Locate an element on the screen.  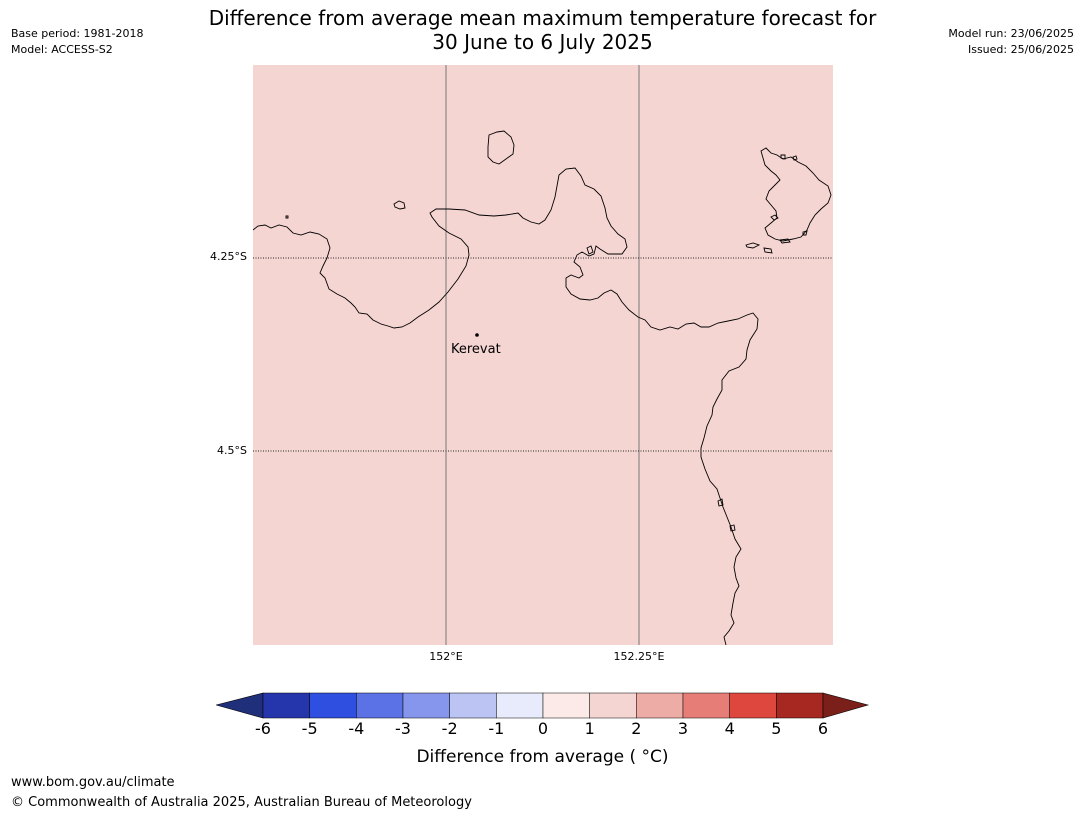
colorbar-under-arrow is located at coordinates (240, 705).